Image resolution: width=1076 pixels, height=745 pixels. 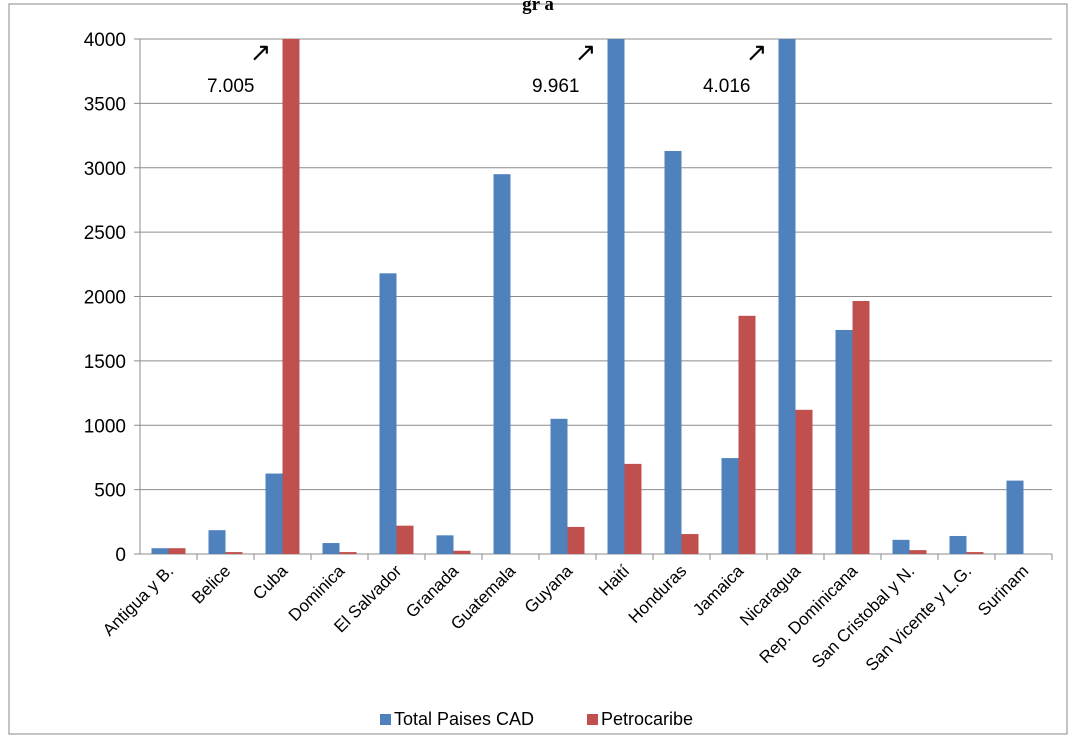 What do you see at coordinates (231, 86) in the screenshot?
I see `annotation-value: 7.005` at bounding box center [231, 86].